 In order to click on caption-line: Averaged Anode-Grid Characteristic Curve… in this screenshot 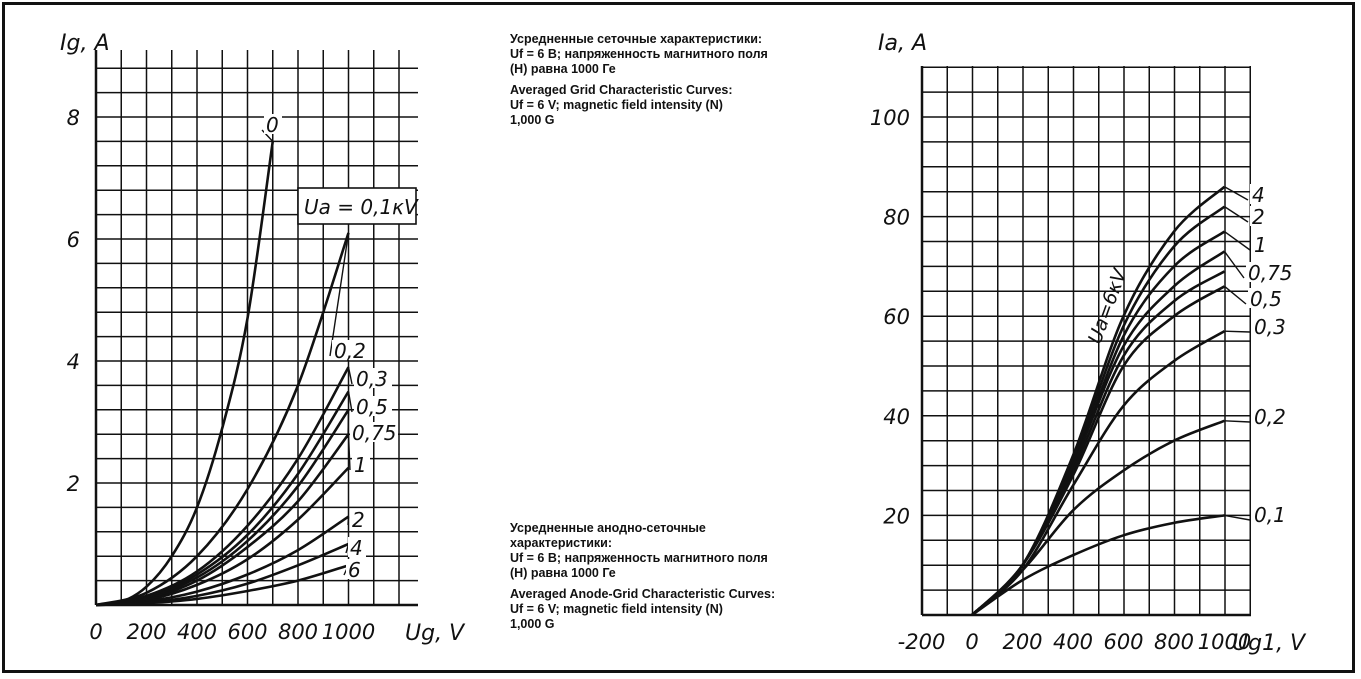, I will do `click(643, 594)`.